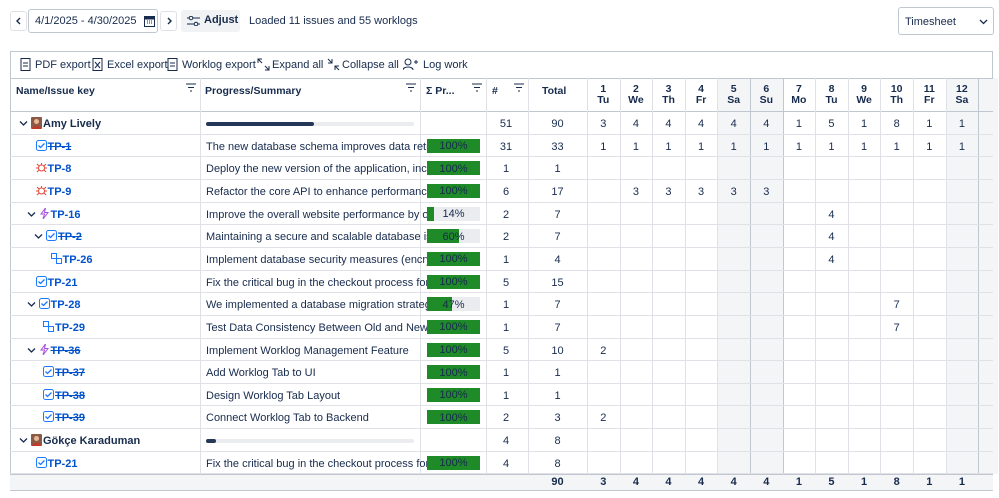 The width and height of the screenshot is (999, 498). What do you see at coordinates (557, 305) in the screenshot?
I see `total-hours: 7` at bounding box center [557, 305].